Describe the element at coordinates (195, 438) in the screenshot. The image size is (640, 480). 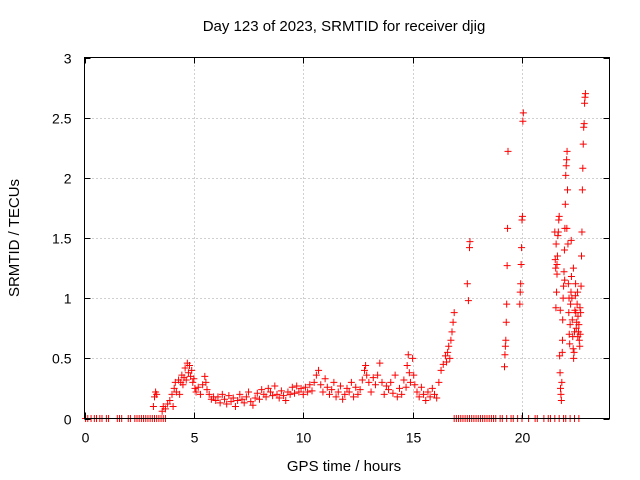
I see `x-tick-label: 5` at that location.